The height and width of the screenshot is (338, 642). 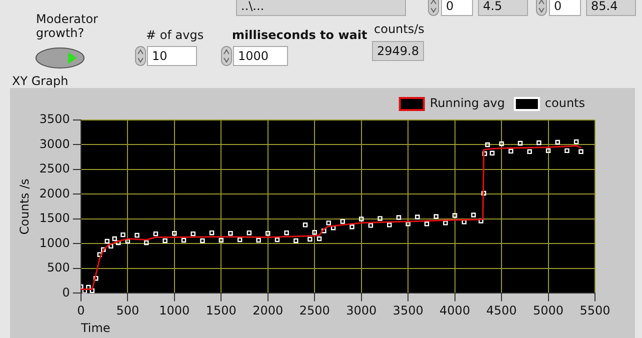 I want to click on text: milliseconds to wait, so click(x=300, y=35).